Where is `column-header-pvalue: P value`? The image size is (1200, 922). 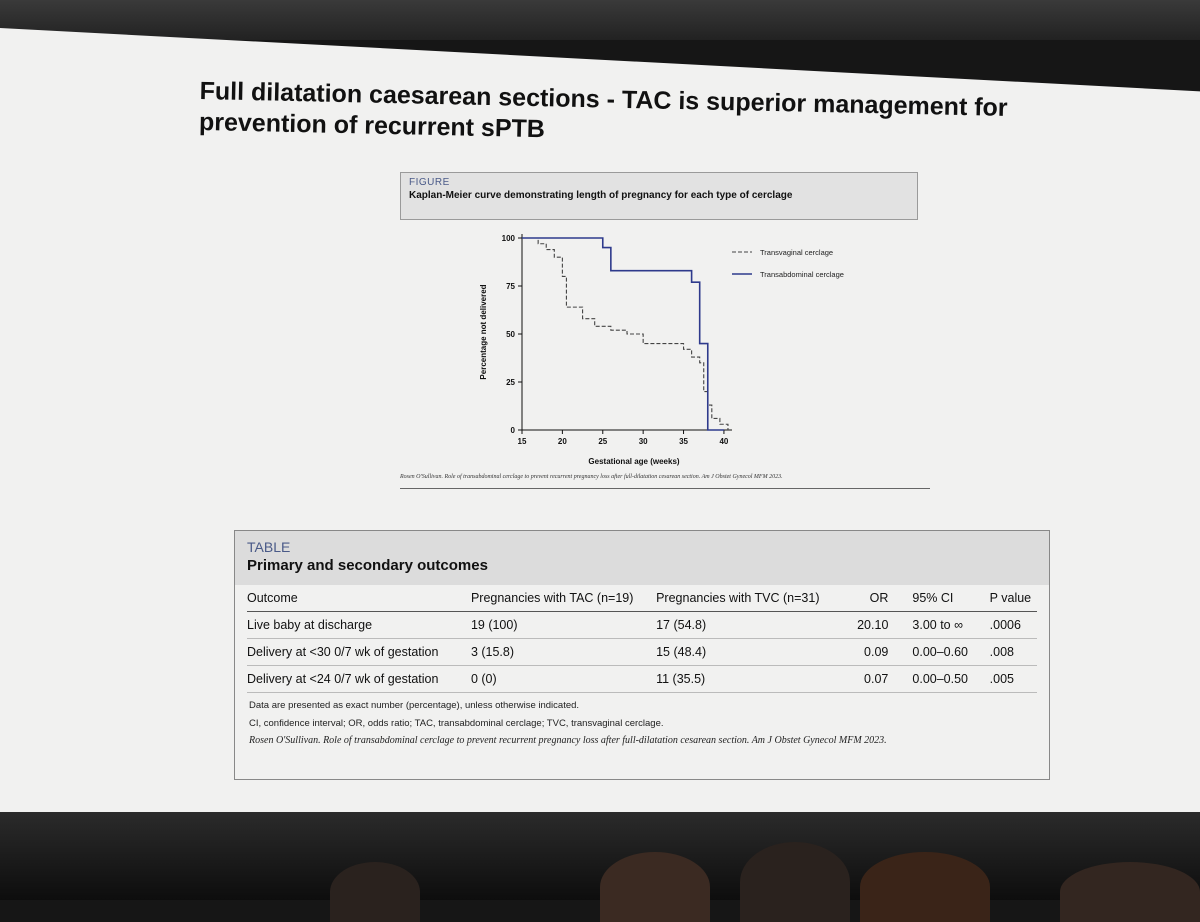
column-header-pvalue: P value is located at coordinates (1013, 598).